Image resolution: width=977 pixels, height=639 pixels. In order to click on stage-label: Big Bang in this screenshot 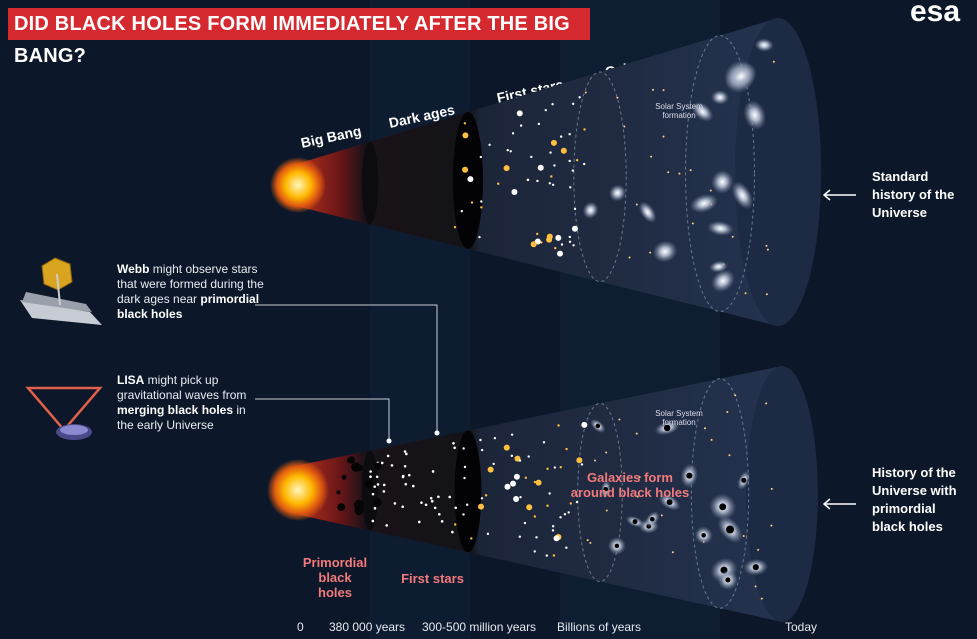, I will do `click(330, 137)`.